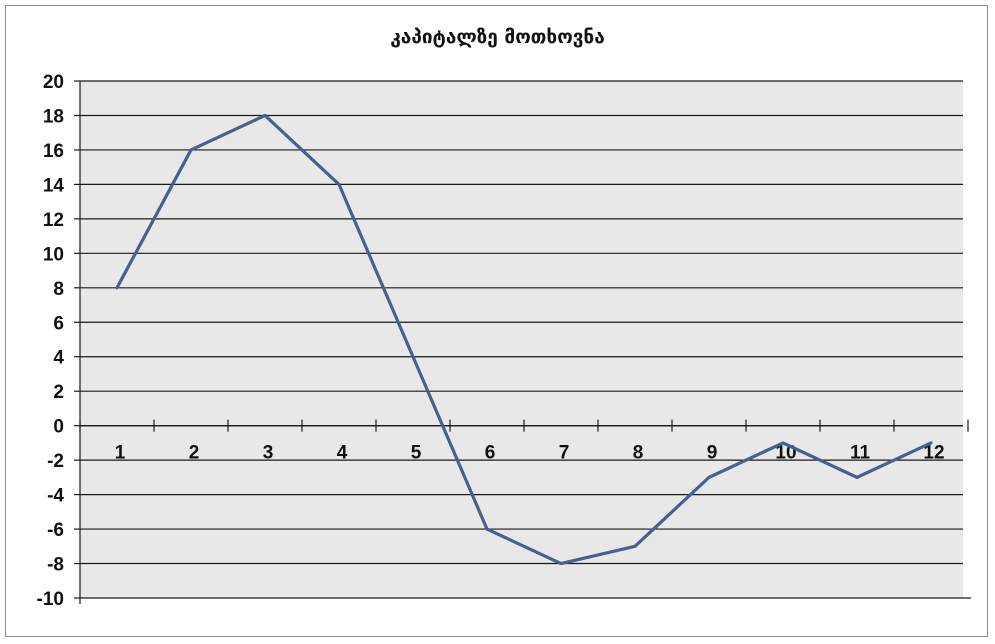  Describe the element at coordinates (55, 496) in the screenshot. I see `y-tick-label: -4` at that location.